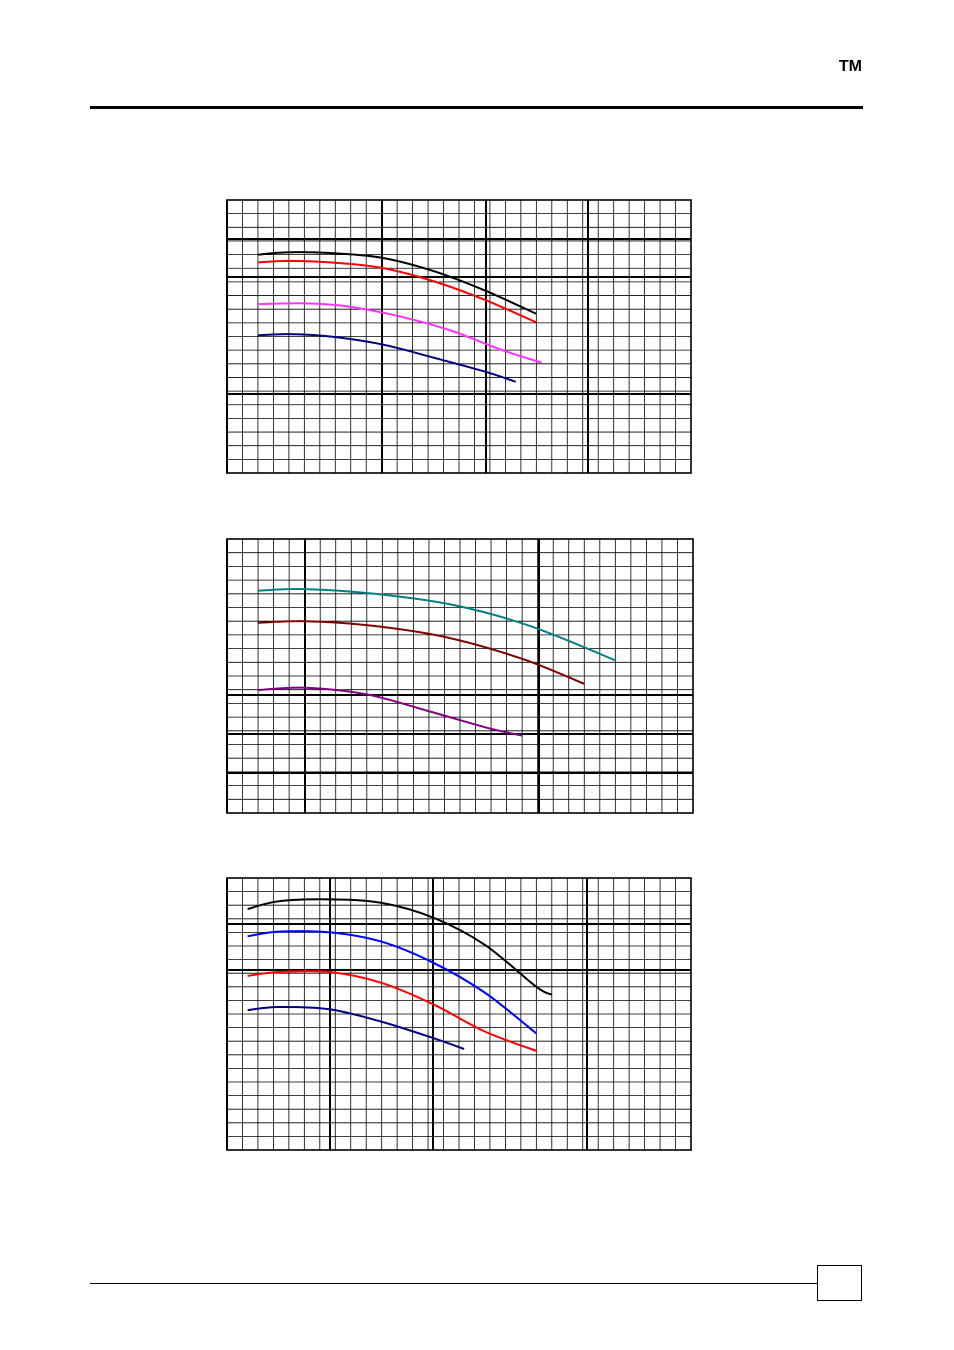 The height and width of the screenshot is (1350, 954). Describe the element at coordinates (850, 66) in the screenshot. I see `trademark-label: TM` at that location.